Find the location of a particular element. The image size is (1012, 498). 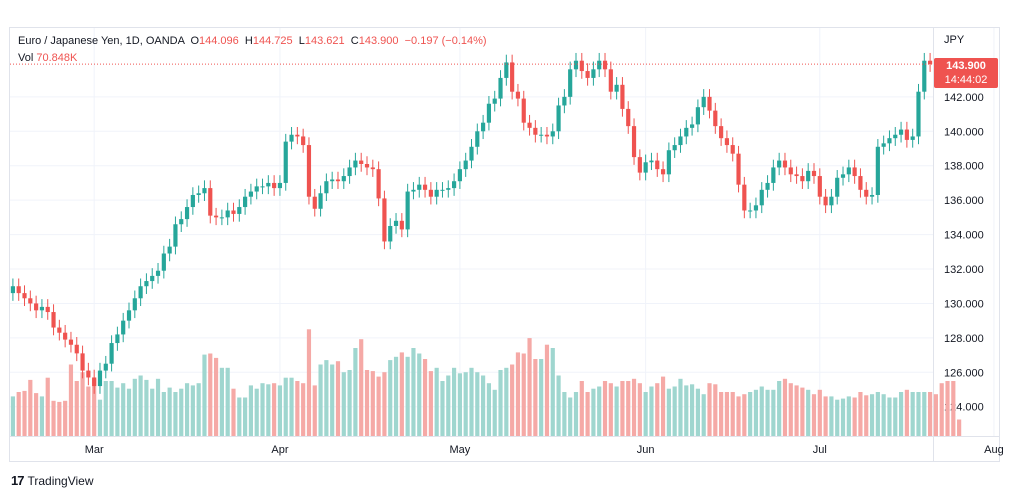

close-value: 143.900 is located at coordinates (378, 41).